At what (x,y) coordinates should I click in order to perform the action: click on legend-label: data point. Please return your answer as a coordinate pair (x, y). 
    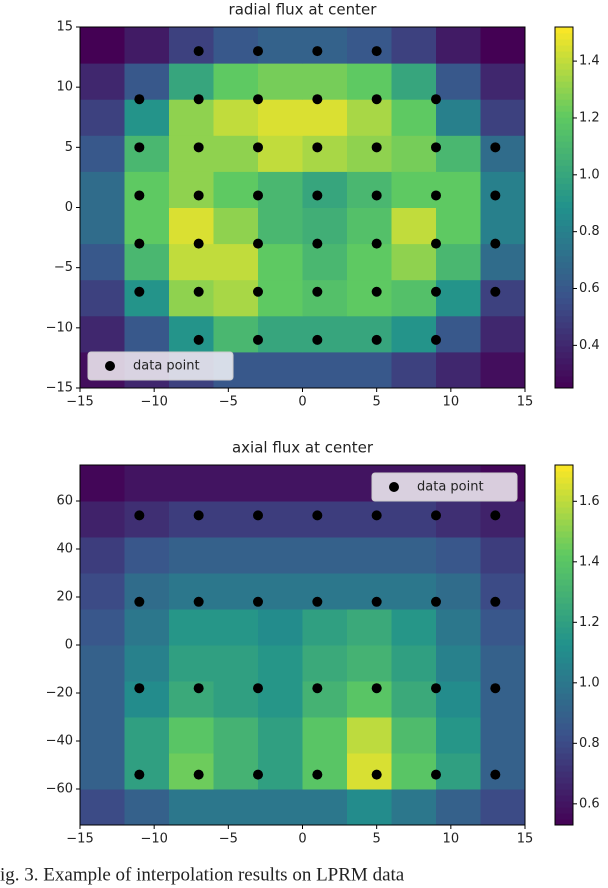
    Looking at the image, I should click on (166, 366).